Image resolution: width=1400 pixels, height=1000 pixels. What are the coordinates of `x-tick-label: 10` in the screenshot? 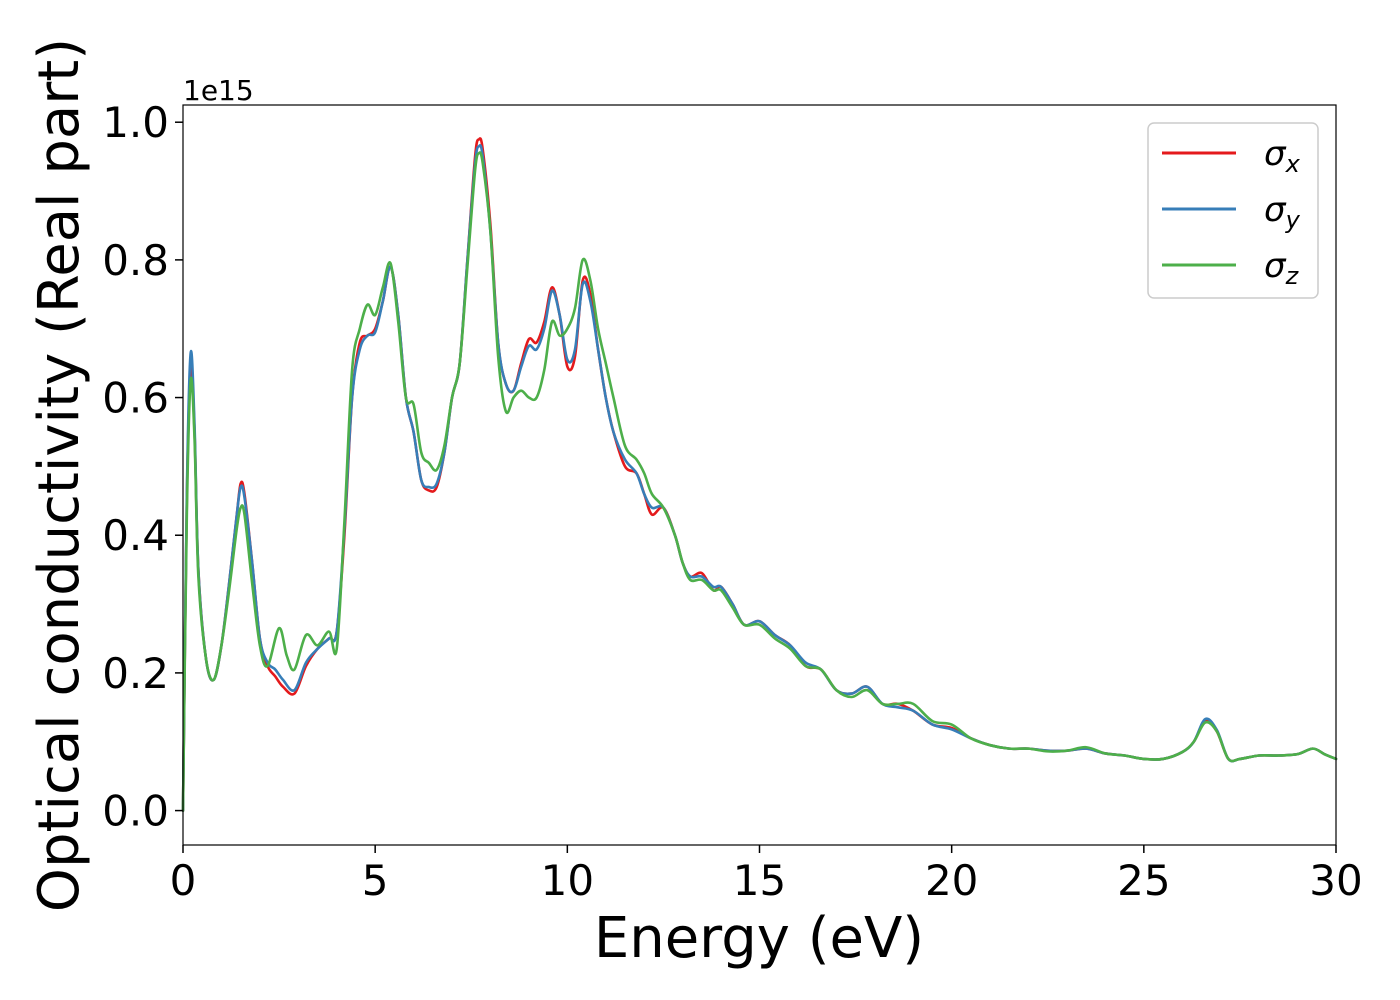 It's located at (567, 880).